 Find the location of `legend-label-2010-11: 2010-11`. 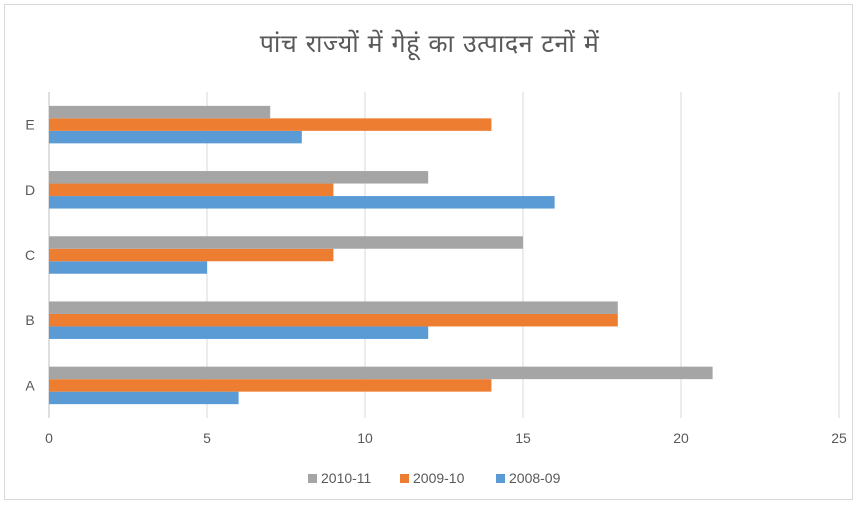

legend-label-2010-11: 2010-11 is located at coordinates (346, 478).